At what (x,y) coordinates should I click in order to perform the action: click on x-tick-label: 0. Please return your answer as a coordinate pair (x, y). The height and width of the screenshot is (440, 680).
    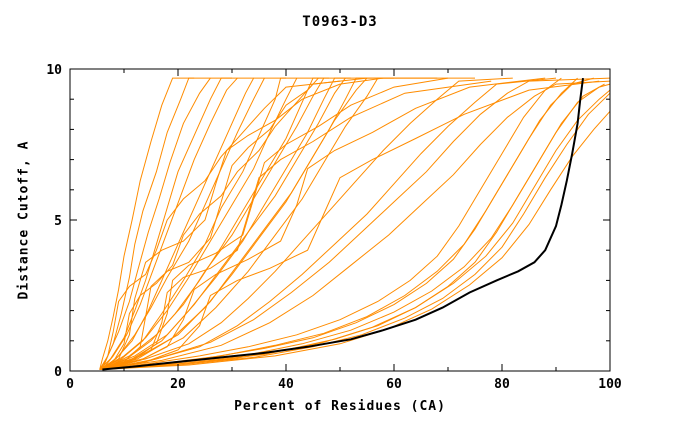
    Looking at the image, I should click on (70, 384).